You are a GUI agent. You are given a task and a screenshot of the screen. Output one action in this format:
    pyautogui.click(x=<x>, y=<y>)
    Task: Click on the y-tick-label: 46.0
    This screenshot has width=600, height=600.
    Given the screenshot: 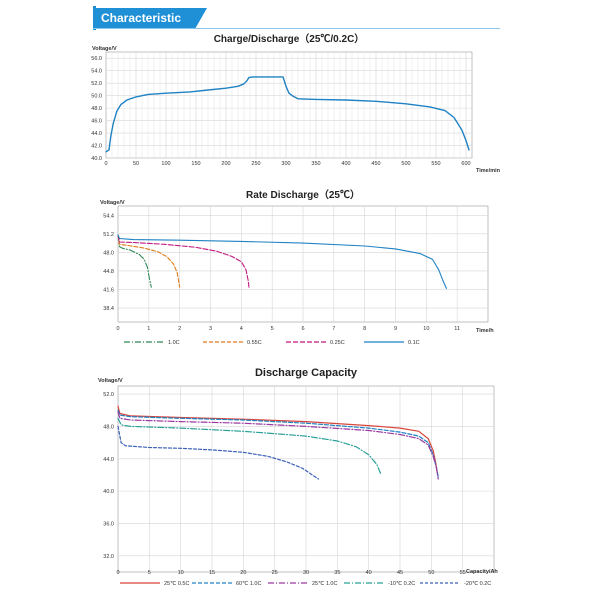 What is the action you would take?
    pyautogui.click(x=96, y=122)
    